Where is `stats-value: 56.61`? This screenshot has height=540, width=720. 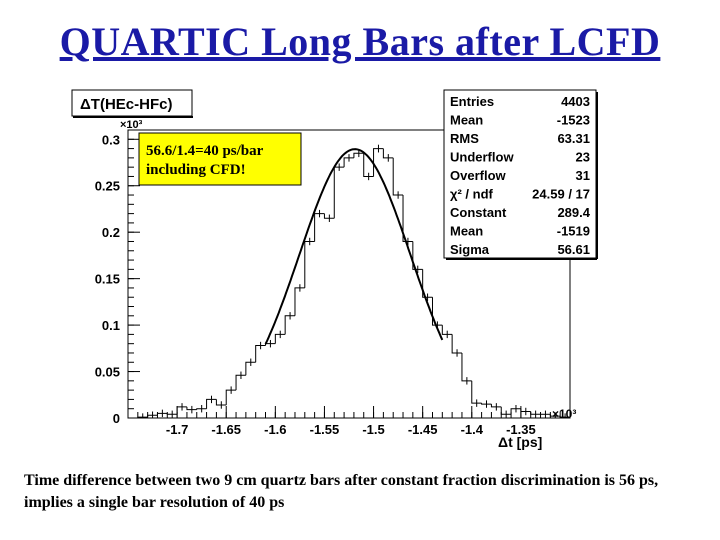 stats-value: 56.61 is located at coordinates (573, 249).